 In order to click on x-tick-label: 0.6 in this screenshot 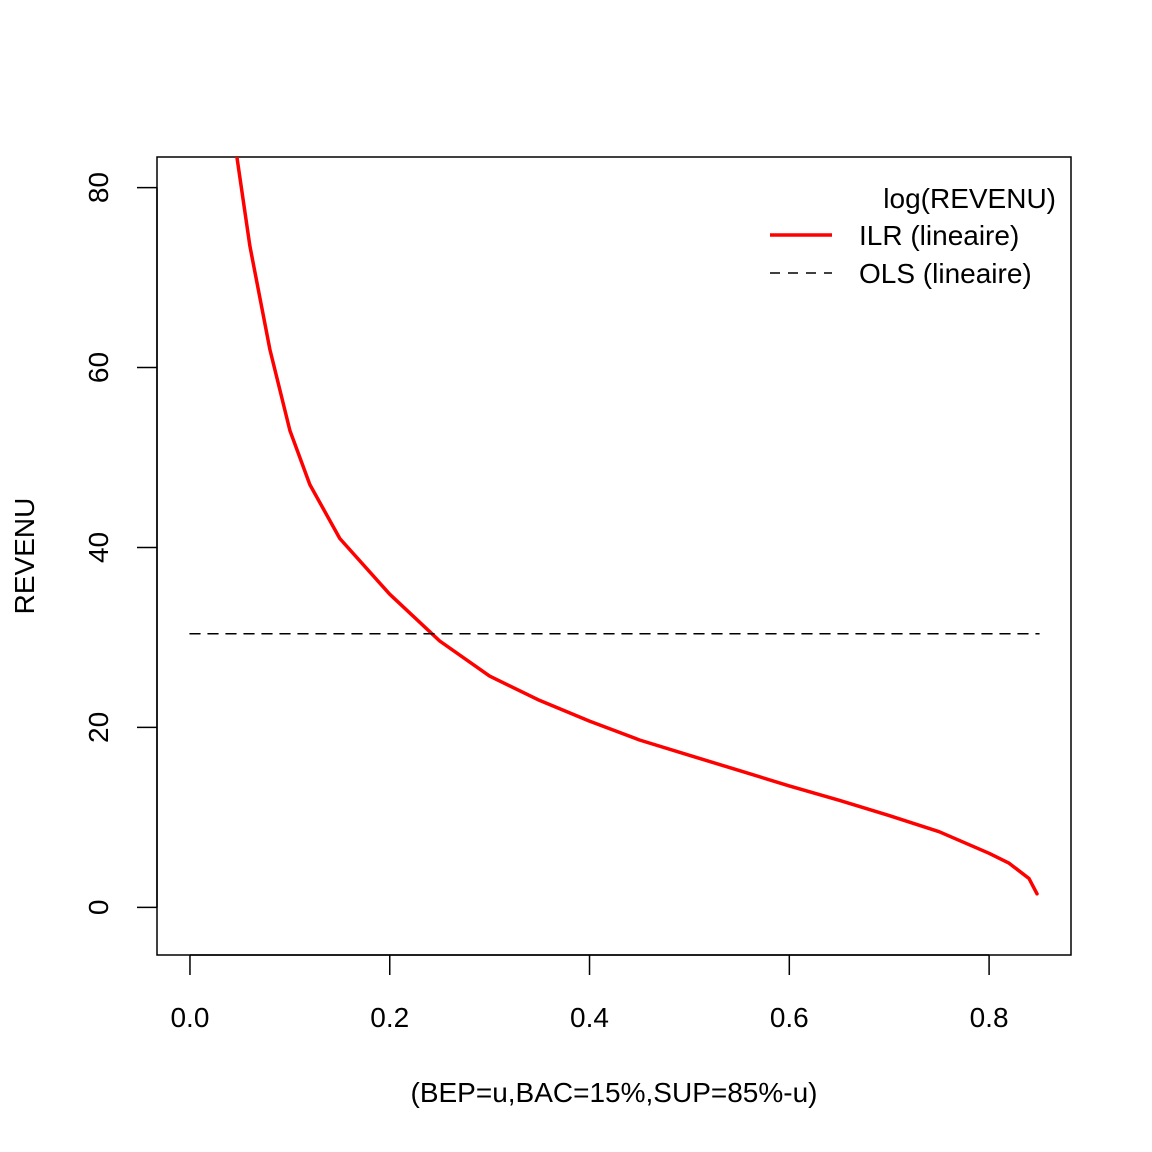, I will do `click(789, 1017)`.